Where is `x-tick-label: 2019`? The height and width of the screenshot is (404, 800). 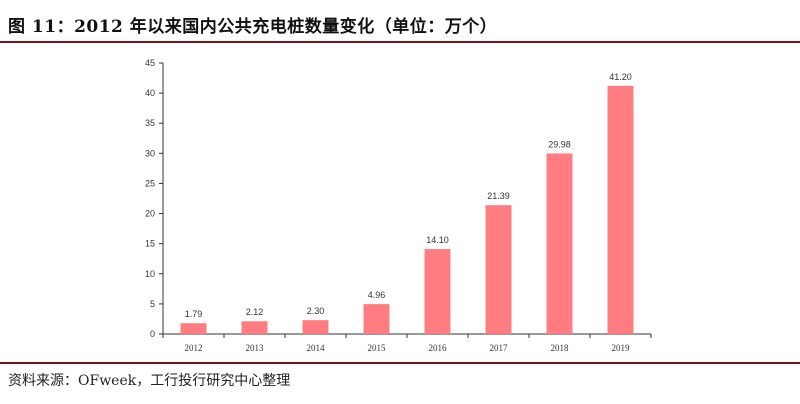
x-tick-label: 2019 is located at coordinates (621, 348).